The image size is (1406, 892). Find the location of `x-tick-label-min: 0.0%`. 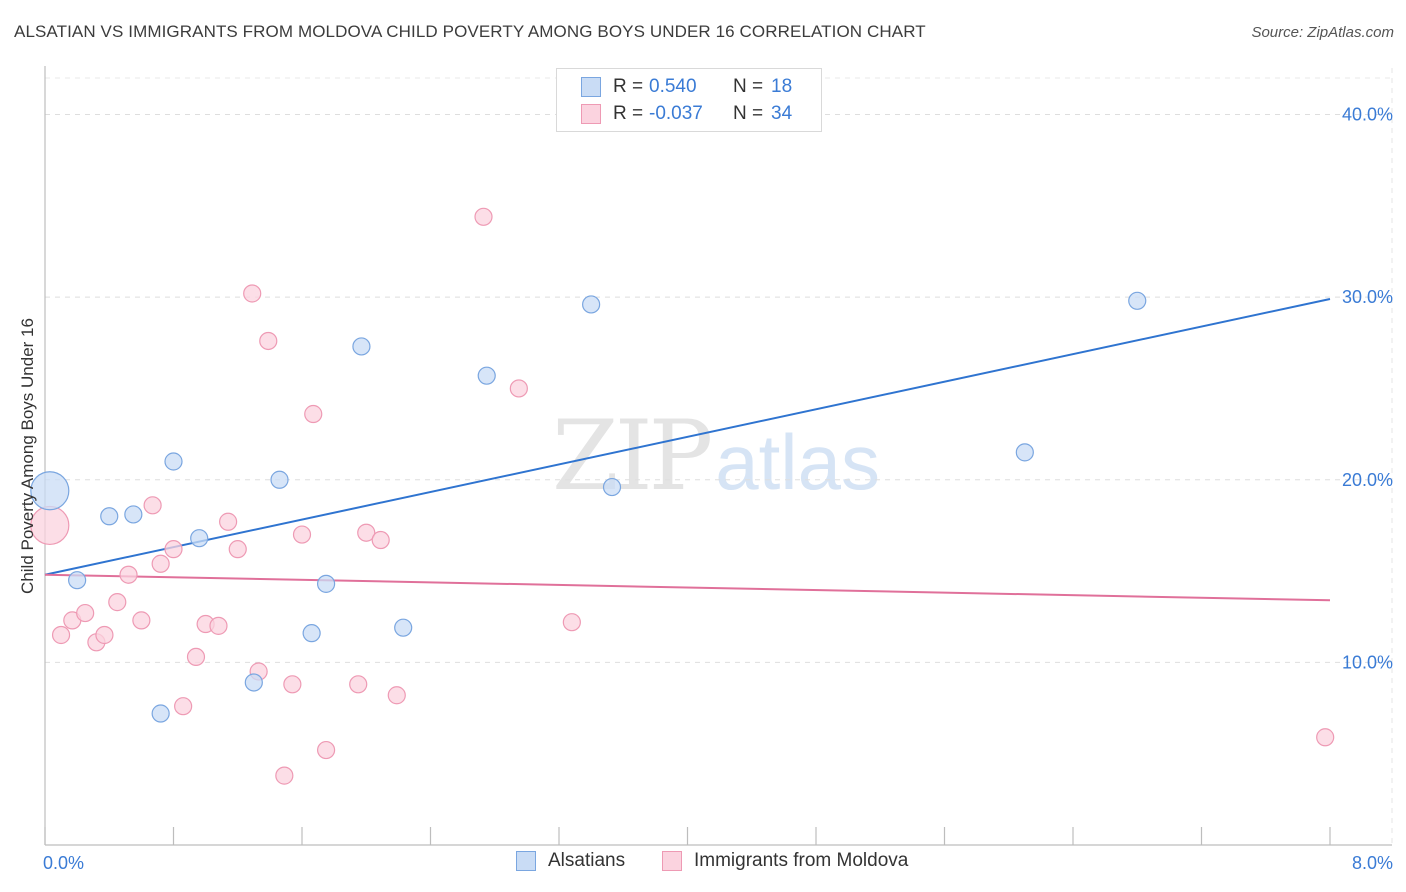

x-tick-label-min: 0.0% is located at coordinates (63, 863).